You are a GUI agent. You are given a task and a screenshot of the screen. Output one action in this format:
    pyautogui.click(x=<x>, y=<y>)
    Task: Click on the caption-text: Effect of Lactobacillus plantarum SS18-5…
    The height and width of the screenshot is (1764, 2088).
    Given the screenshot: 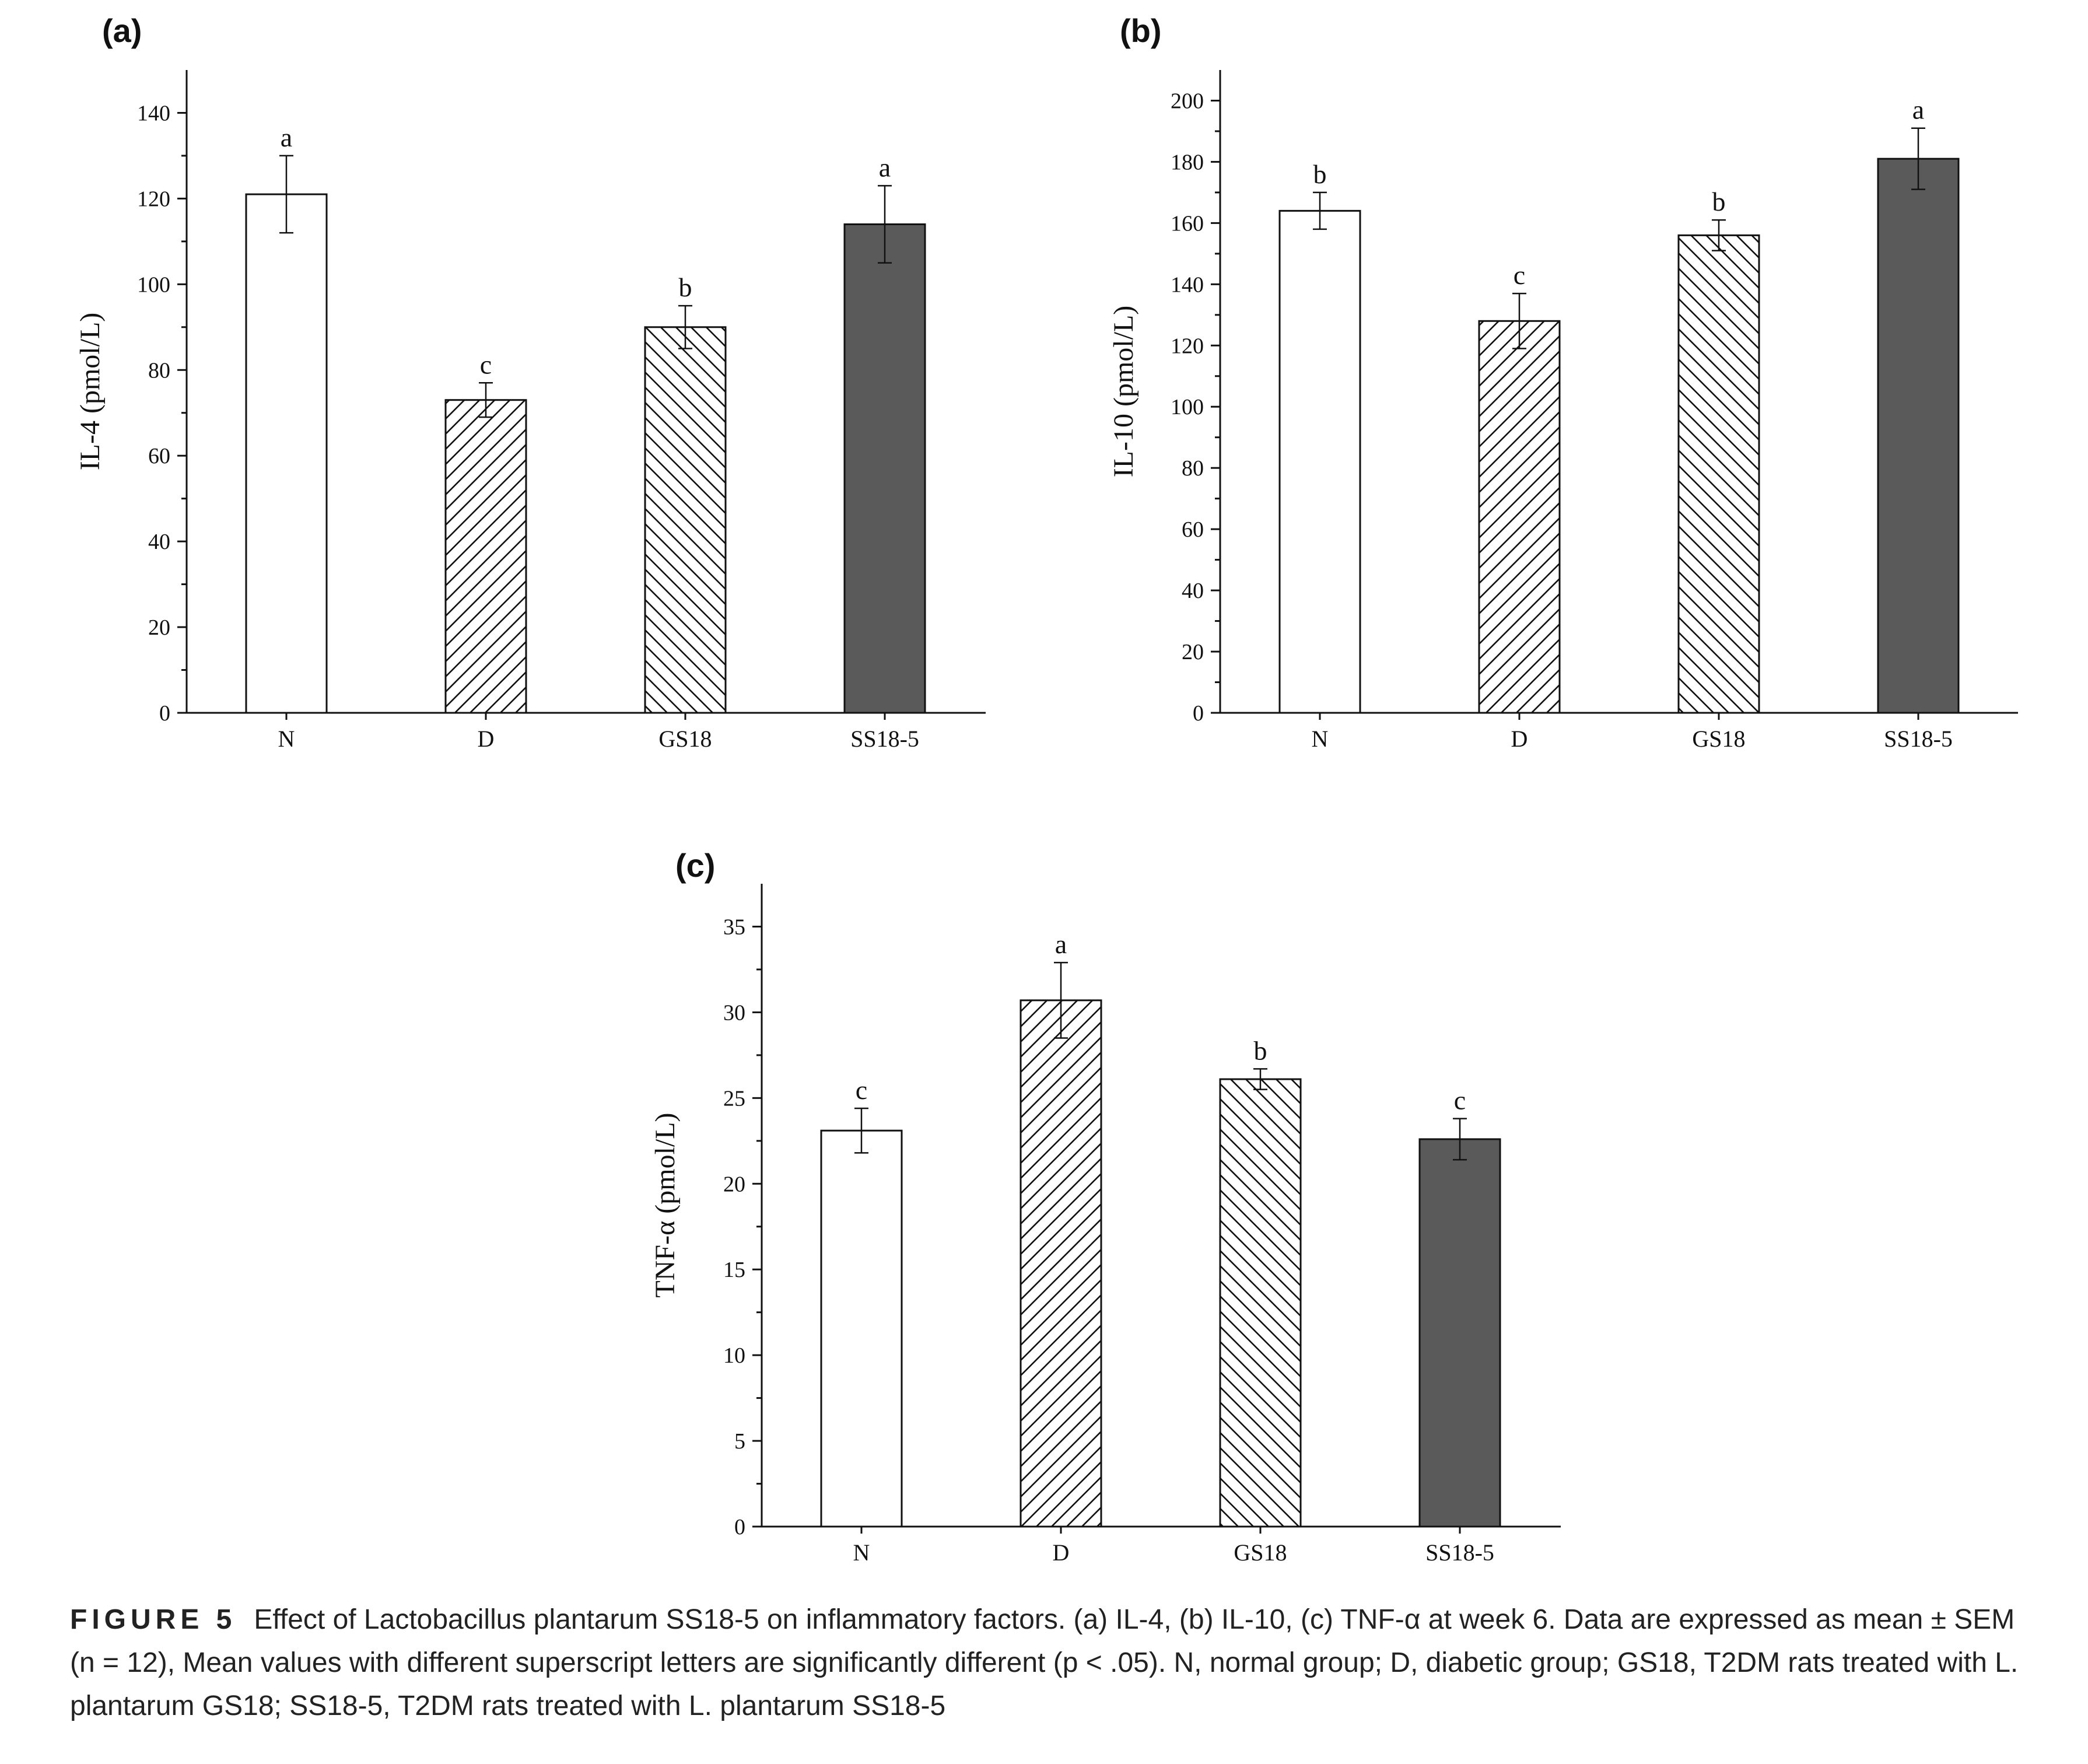 What is the action you would take?
    pyautogui.click(x=1044, y=1662)
    